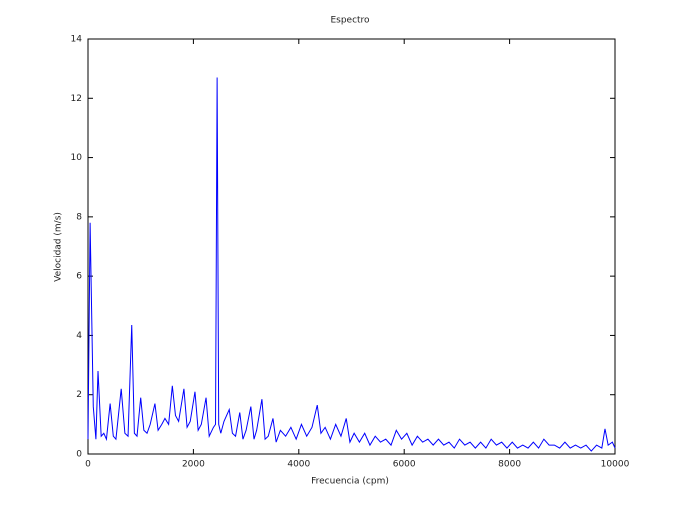  Describe the element at coordinates (350, 21) in the screenshot. I see `chart-title: Espectro` at that location.